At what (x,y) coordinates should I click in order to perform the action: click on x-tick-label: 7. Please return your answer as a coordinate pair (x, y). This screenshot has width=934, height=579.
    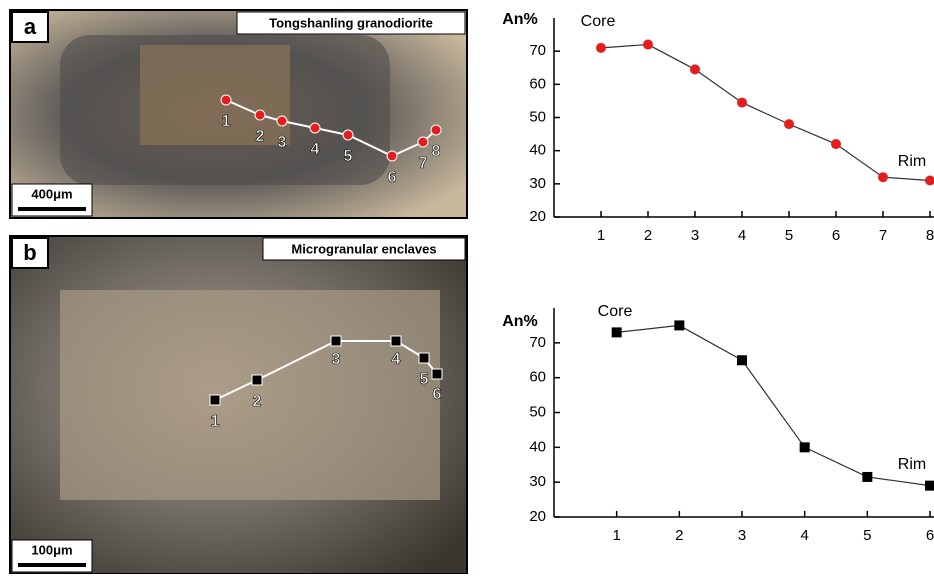
    Looking at the image, I should click on (883, 235).